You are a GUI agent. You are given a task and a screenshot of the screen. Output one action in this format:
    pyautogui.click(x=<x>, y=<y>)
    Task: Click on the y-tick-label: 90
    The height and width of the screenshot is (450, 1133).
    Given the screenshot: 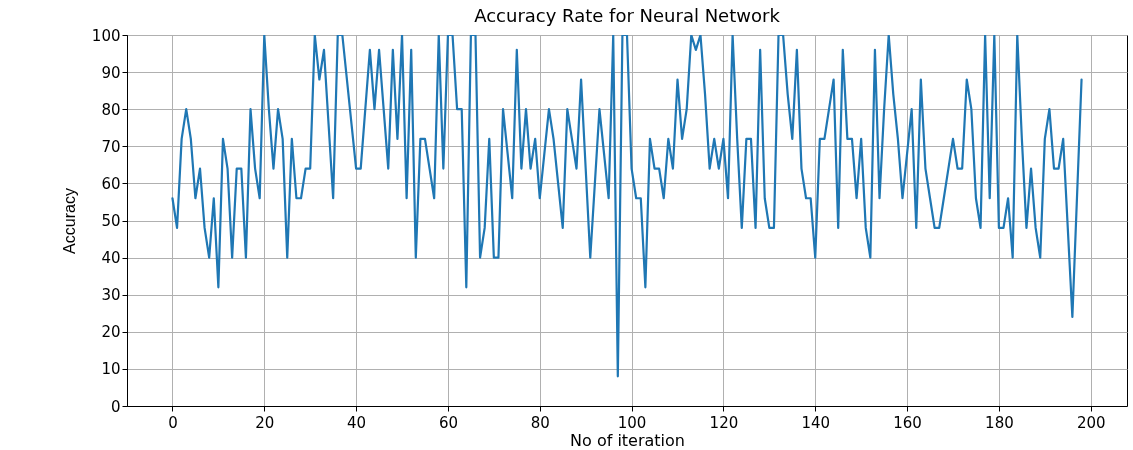 What is the action you would take?
    pyautogui.click(x=111, y=72)
    